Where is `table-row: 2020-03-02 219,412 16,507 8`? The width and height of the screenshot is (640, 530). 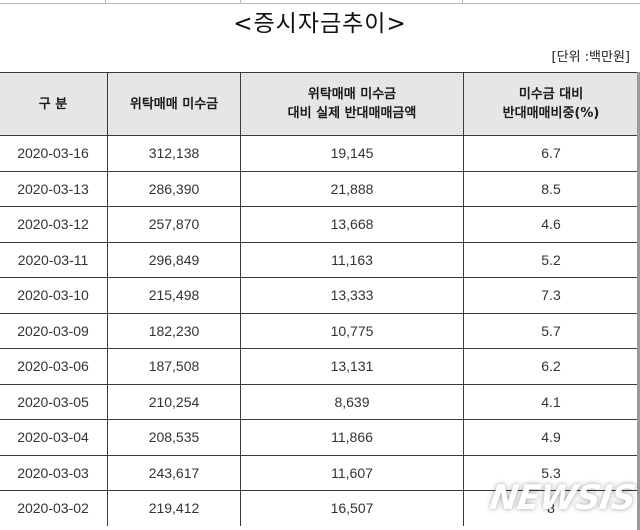 table-row: 2020-03-02 219,412 16,507 8 is located at coordinates (319, 508).